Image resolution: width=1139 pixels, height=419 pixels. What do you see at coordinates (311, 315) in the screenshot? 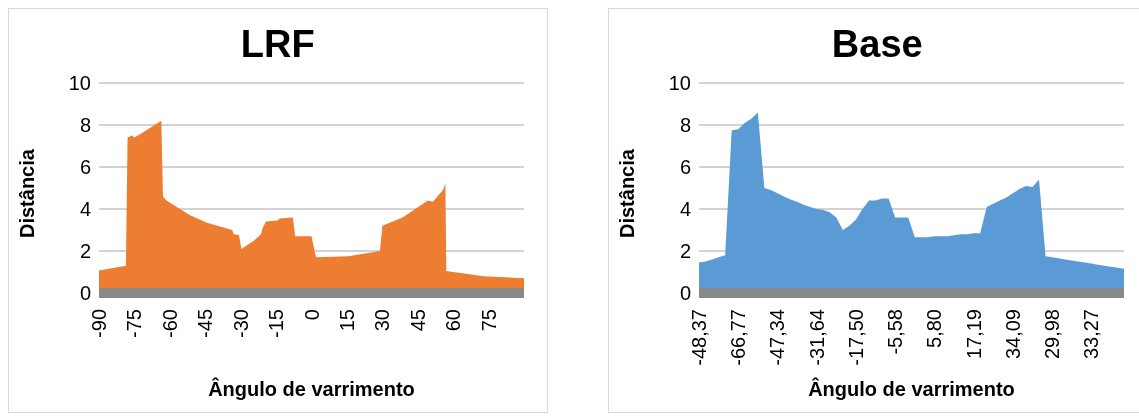
I see `x-tick-label: 0` at bounding box center [311, 315].